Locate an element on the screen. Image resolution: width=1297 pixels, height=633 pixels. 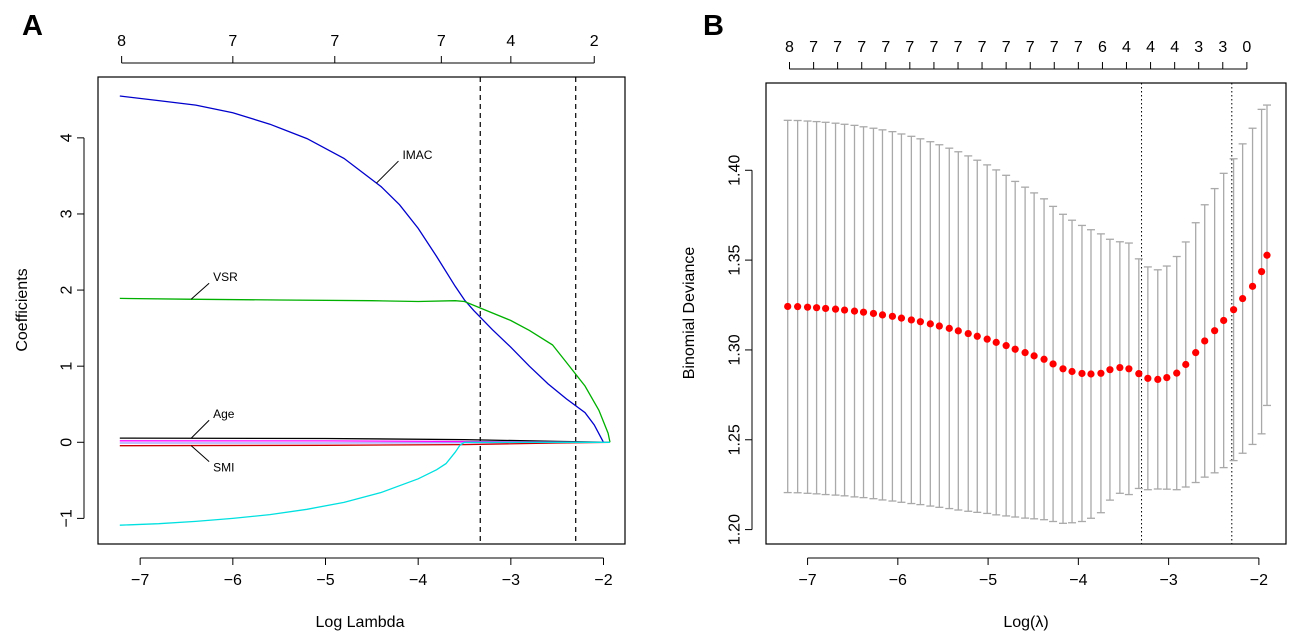
path-label-smi: SMI is located at coordinates (223, 468).